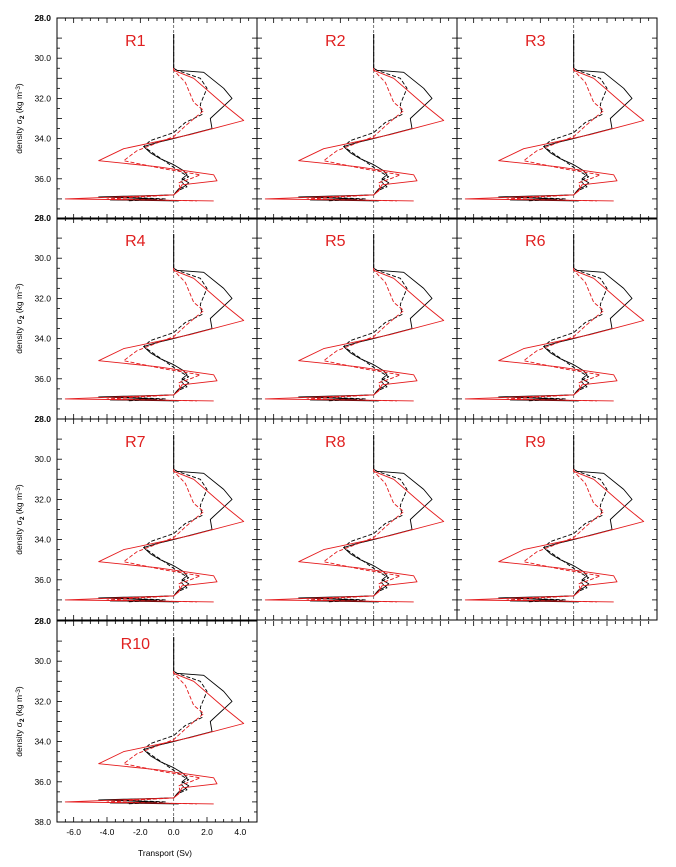 The width and height of the screenshot is (676, 867). What do you see at coordinates (535, 41) in the screenshot?
I see `panel-label: R3` at bounding box center [535, 41].